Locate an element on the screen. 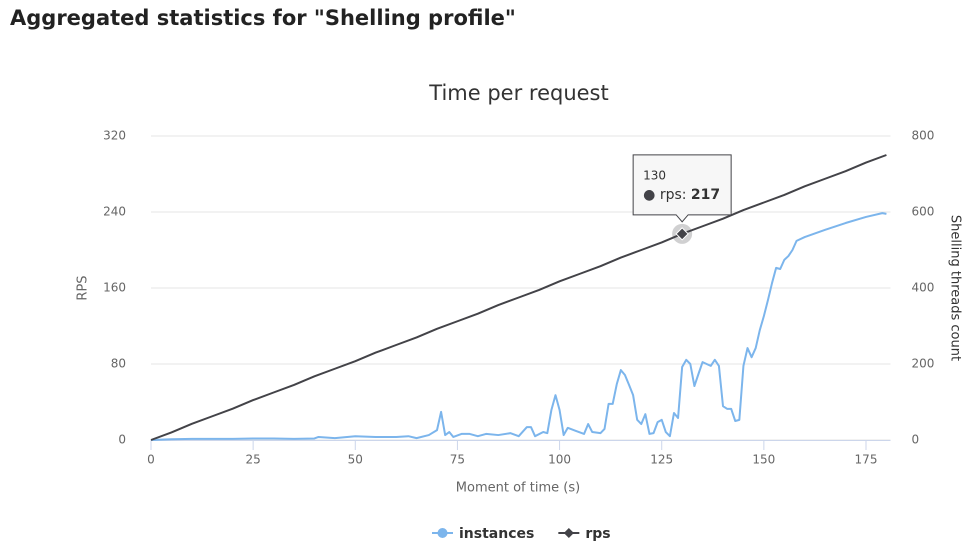  x-tick-label: 125 is located at coordinates (661, 460).